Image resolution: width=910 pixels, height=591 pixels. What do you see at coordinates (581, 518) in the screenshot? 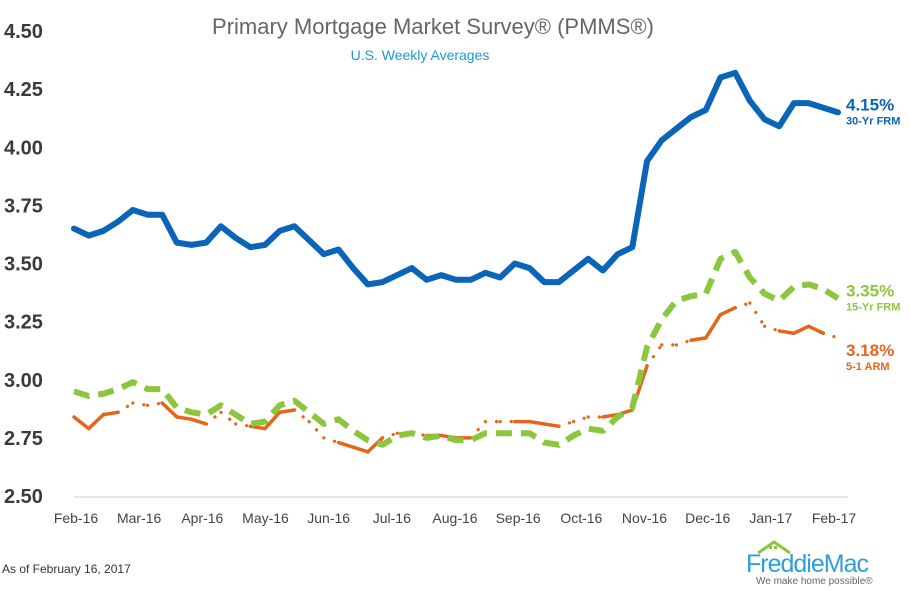
I see `x-tick-label: Oct-16` at bounding box center [581, 518].